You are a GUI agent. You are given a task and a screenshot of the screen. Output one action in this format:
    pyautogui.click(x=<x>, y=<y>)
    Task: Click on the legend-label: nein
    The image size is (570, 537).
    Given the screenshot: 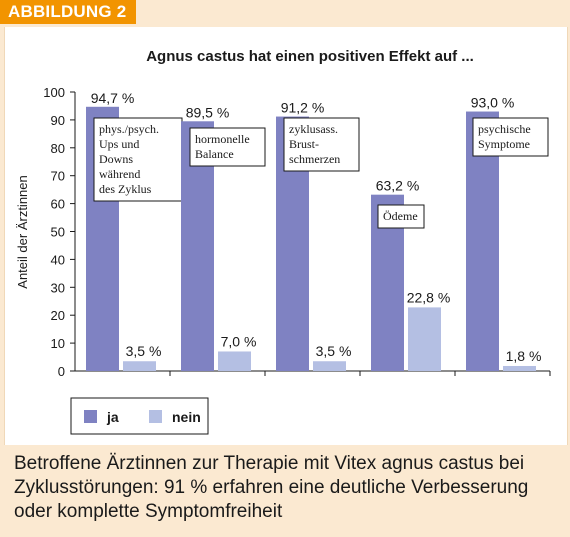 What is the action you would take?
    pyautogui.click(x=186, y=417)
    